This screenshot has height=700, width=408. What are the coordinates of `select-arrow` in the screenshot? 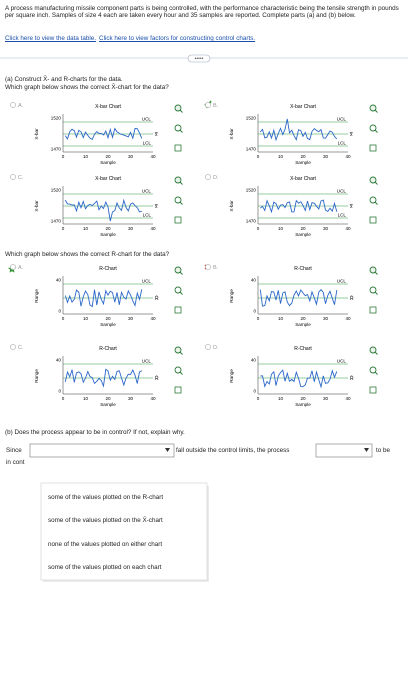 It's located at (167, 450).